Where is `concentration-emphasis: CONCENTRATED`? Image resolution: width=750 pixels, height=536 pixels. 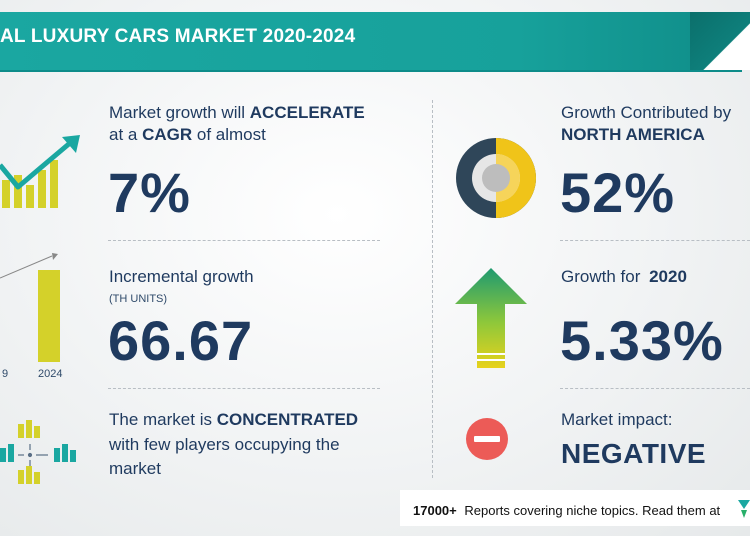
concentration-emphasis: CONCENTRATED is located at coordinates (287, 419).